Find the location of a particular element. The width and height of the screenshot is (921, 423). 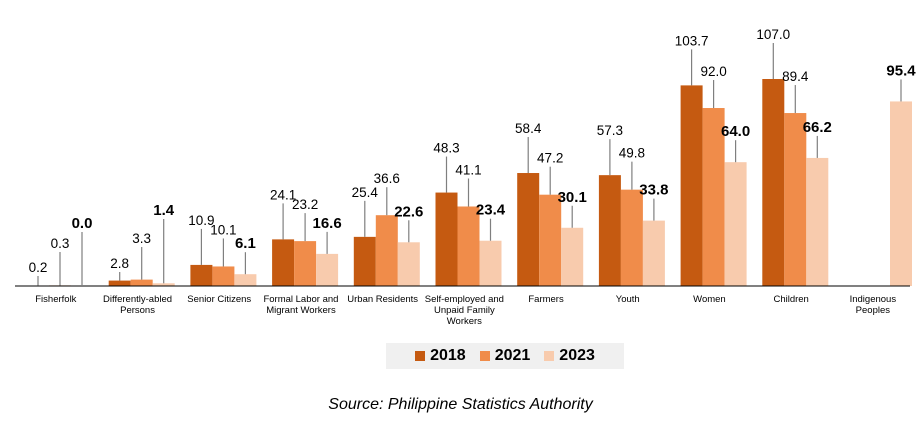

bar-youth-2021 is located at coordinates (631, 237).